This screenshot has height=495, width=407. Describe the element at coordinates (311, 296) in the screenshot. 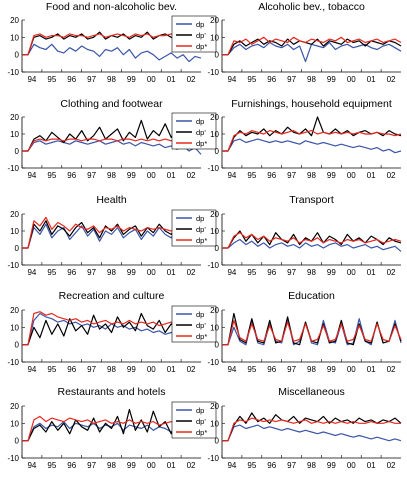

I see `chart-title: Education` at that location.